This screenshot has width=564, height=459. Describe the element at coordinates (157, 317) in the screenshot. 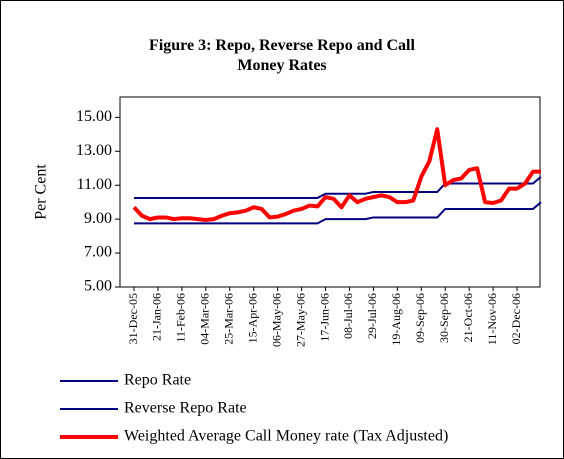

I see `x-tick-label: 21-Jan-06` at that location.